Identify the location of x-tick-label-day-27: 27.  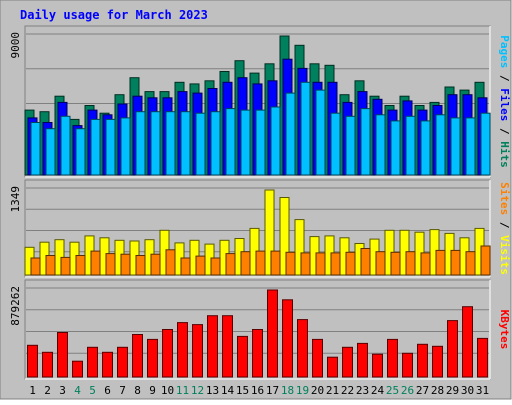
(422, 390).